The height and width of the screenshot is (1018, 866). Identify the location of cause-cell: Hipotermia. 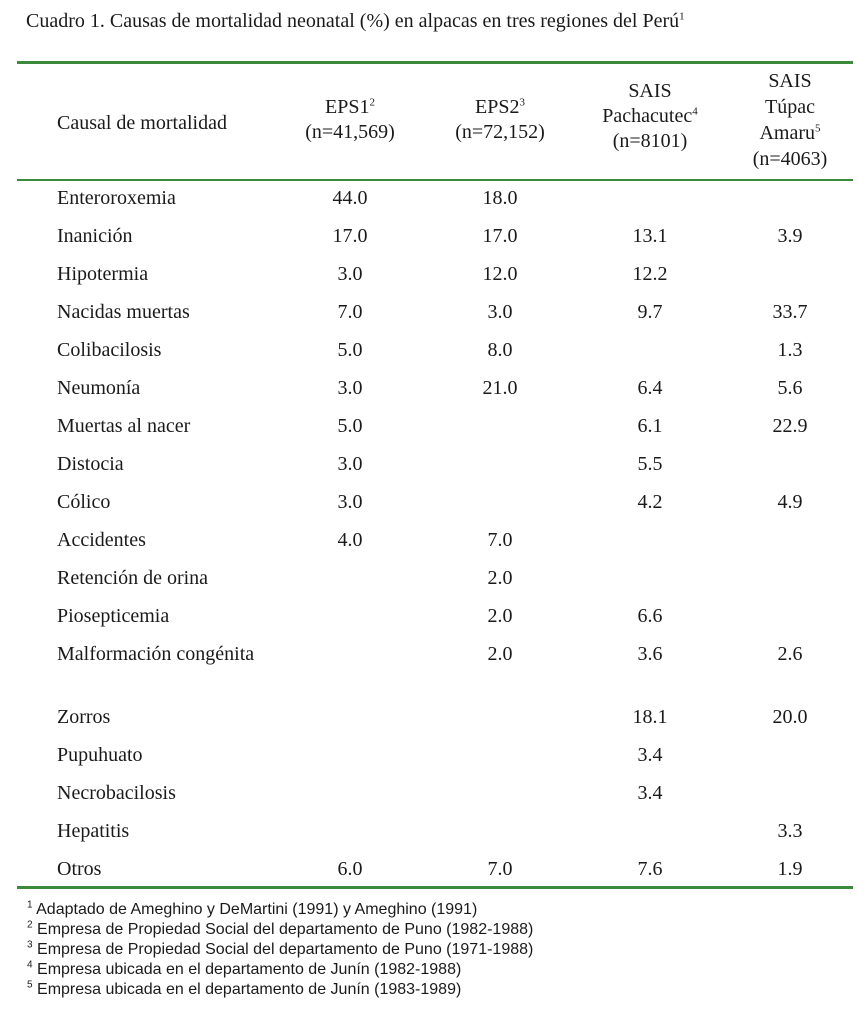
(103, 274).